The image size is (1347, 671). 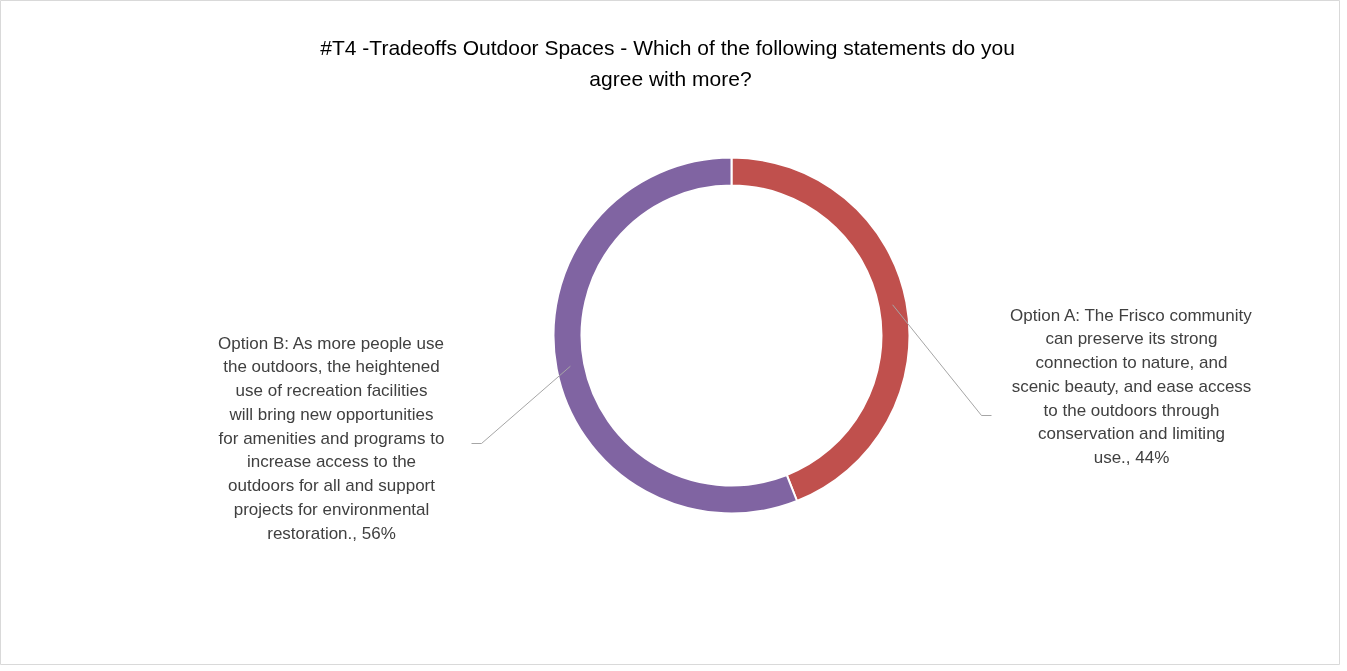 I want to click on slice-label: Option A: The Frisco community can preserve its strong connection to nature, and scenic beauty, and ease access to the outdoors through conservation and limiting use., 44%, so click(x=1131, y=386).